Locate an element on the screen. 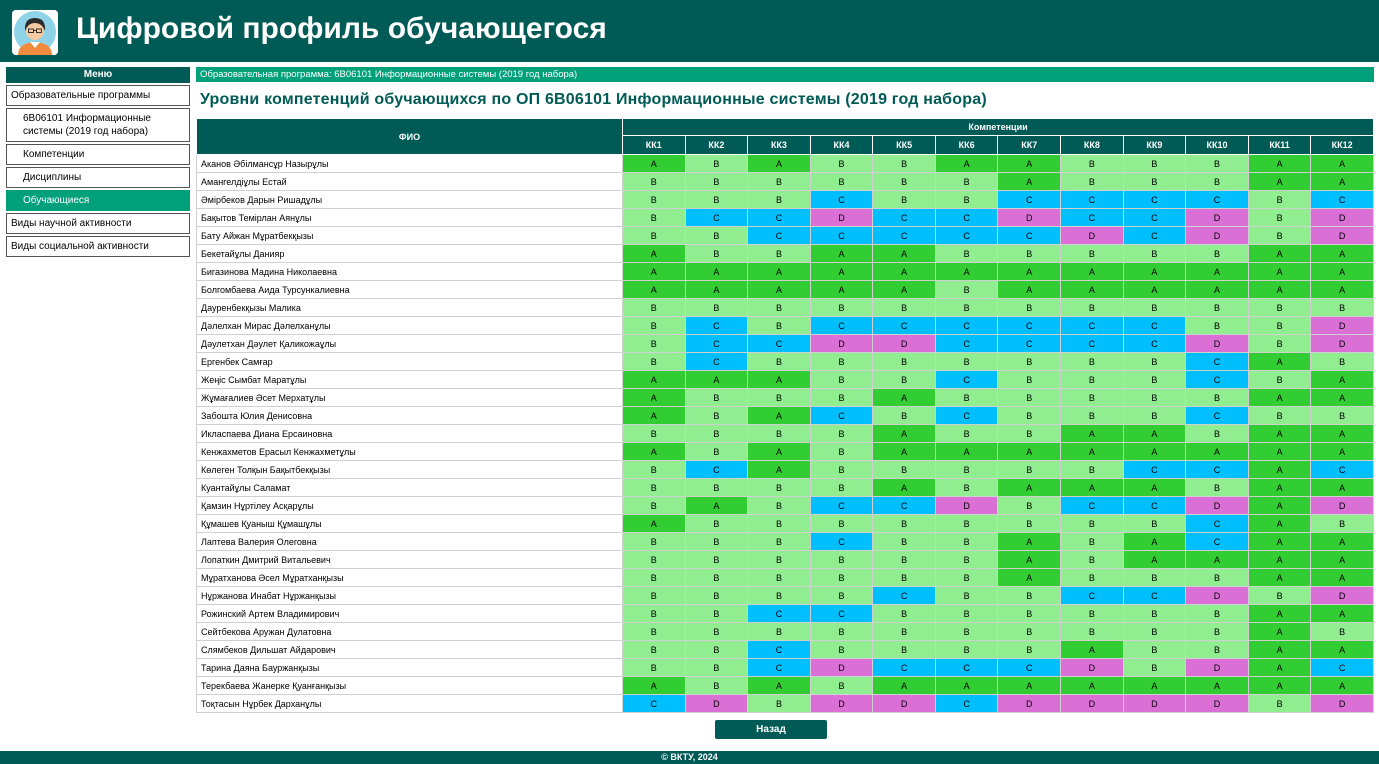 The height and width of the screenshot is (764, 1379). table-row: Бақытов Темірлан Аянұлы B C C D C C D C C D B D is located at coordinates (785, 217).